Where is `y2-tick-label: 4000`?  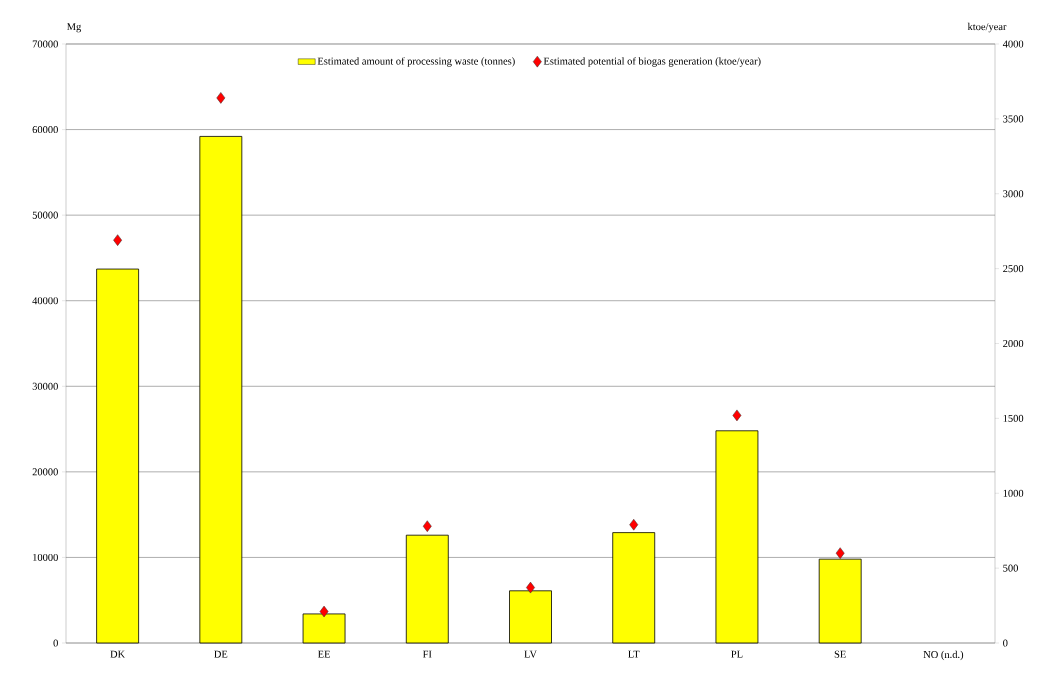 y2-tick-label: 4000 is located at coordinates (1013, 44).